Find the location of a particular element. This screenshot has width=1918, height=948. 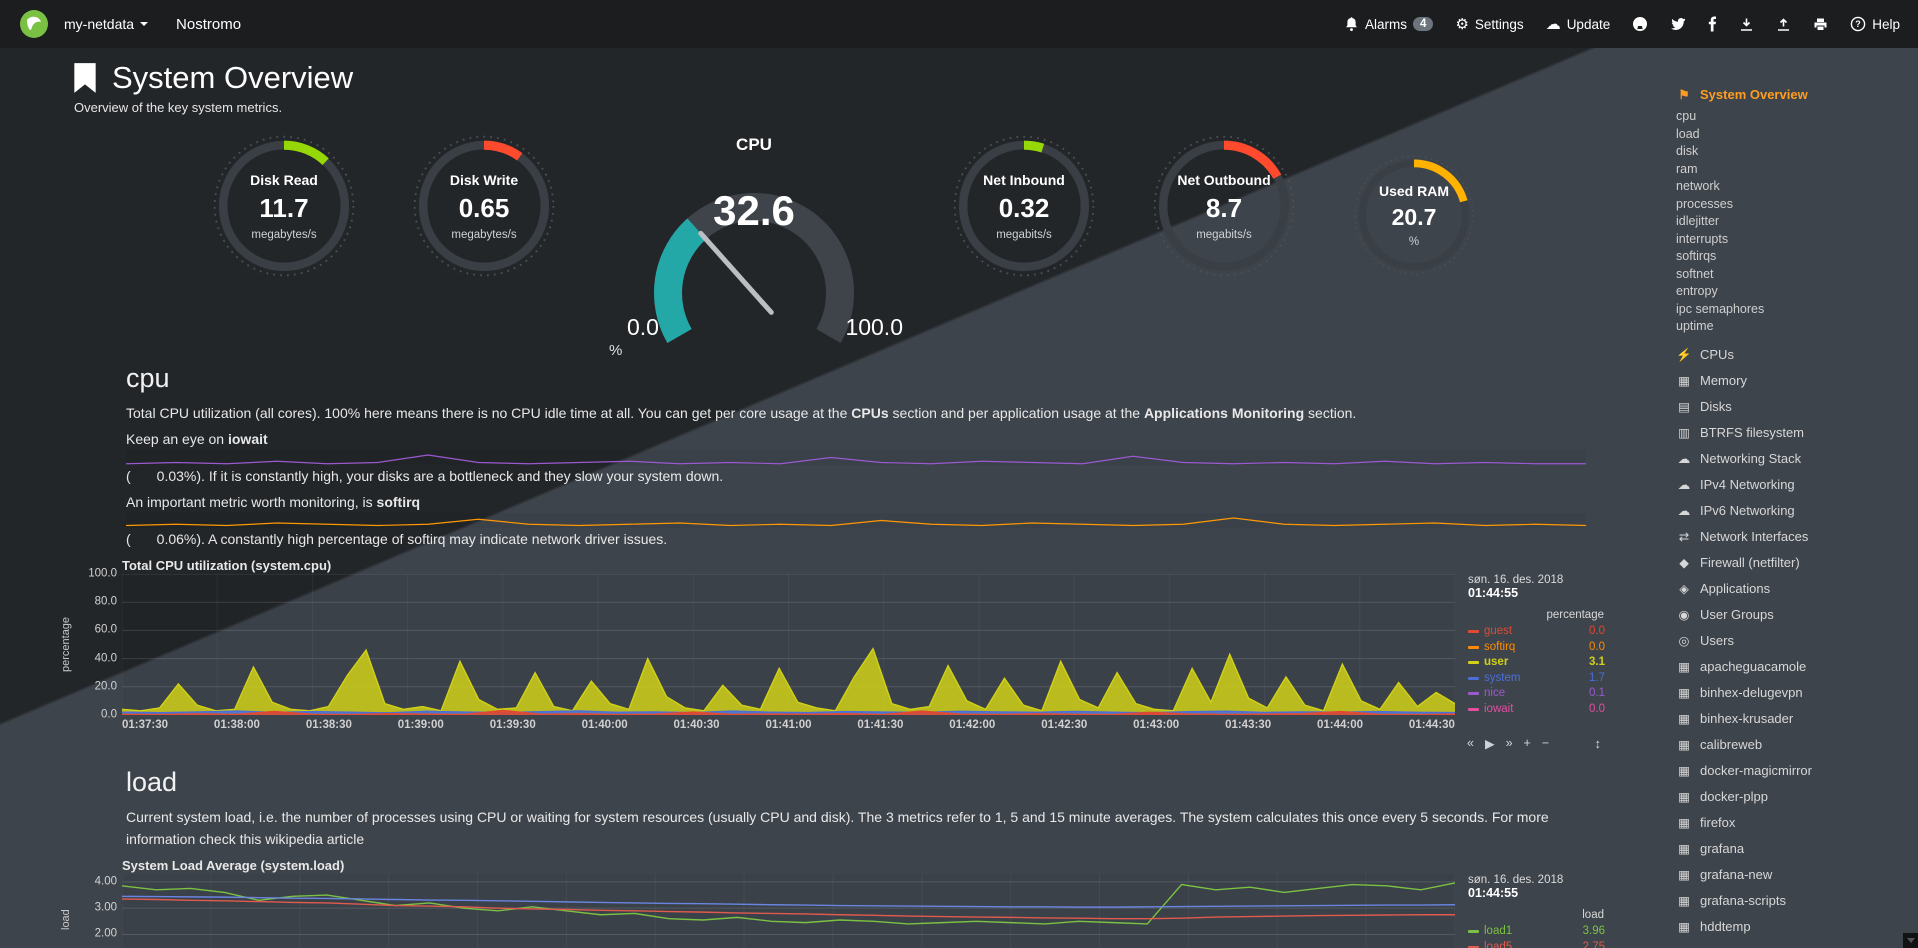

used-ram-gauge: Used RAM 20.7 % is located at coordinates (1414, 215).